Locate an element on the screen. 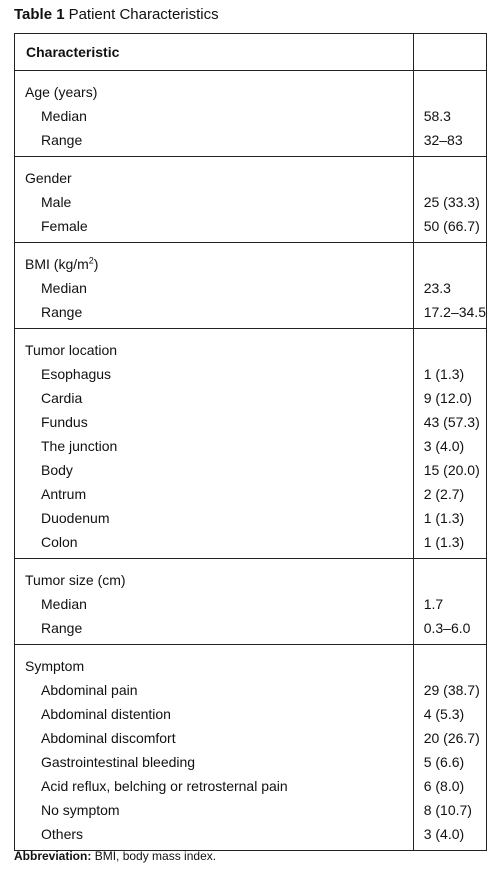  data-row: Abdominal pain 29 (38.7) is located at coordinates (250, 690).